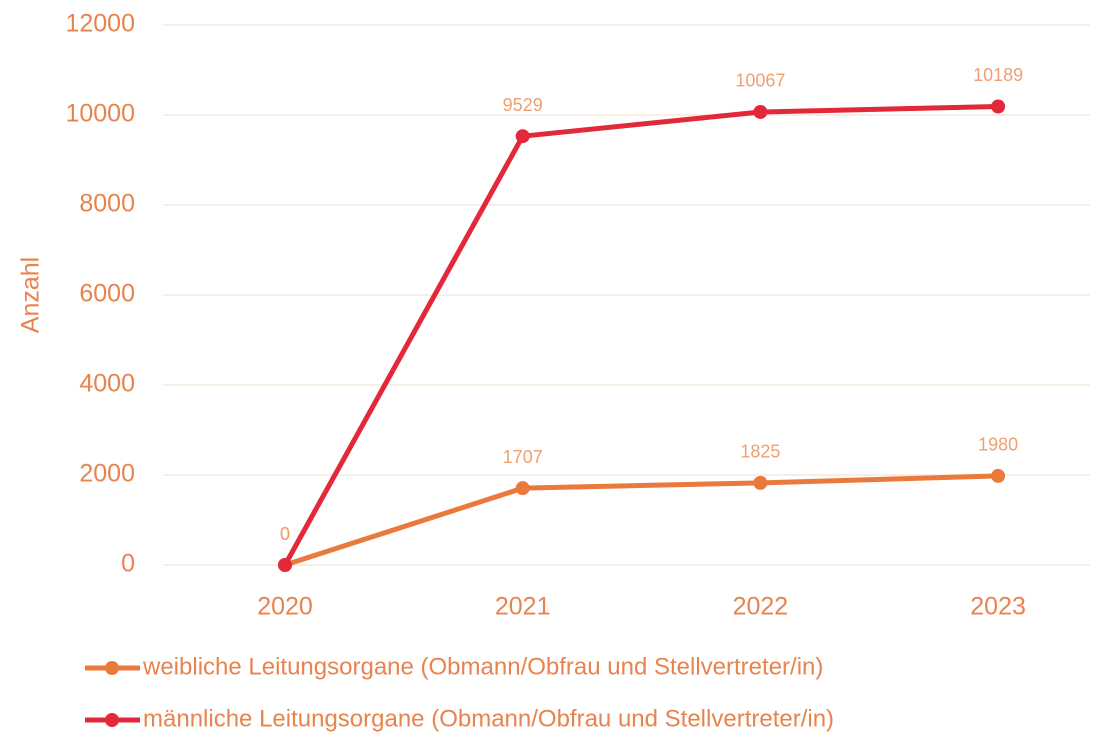  Describe the element at coordinates (760, 452) in the screenshot. I see `data-label: 1825` at that location.